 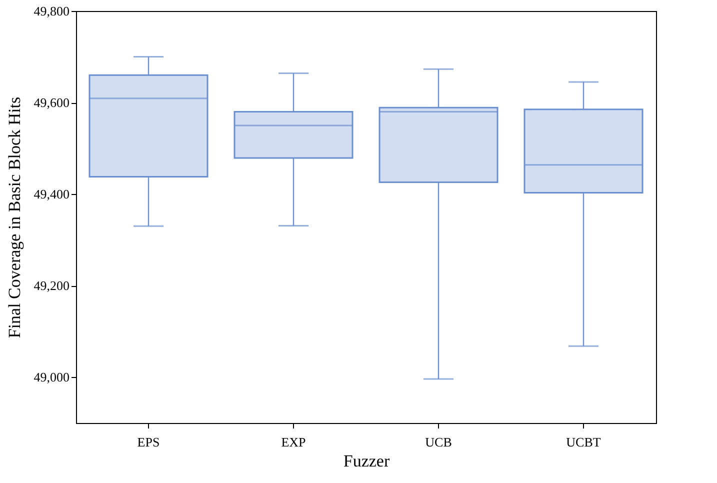 I want to click on y-tick-label: 49,600, so click(x=52, y=102).